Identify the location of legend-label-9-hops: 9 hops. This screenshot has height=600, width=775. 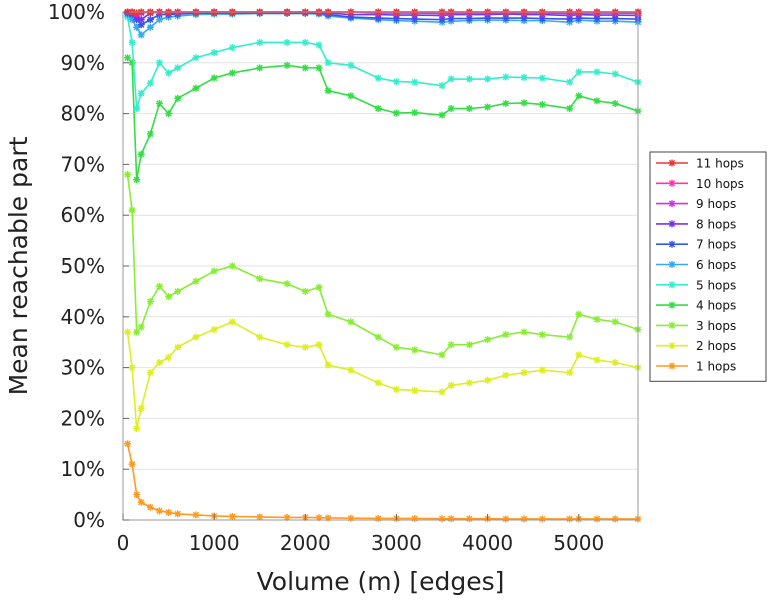
(716, 204).